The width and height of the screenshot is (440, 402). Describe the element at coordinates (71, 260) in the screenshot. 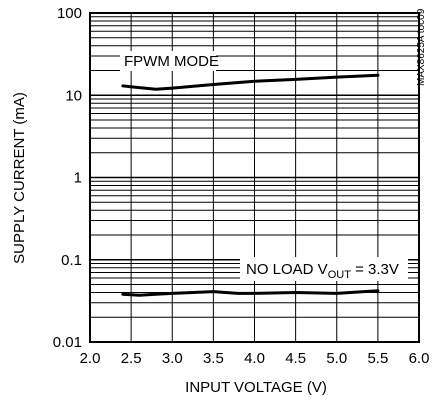

I see `y-tick-label: 0.1` at that location.